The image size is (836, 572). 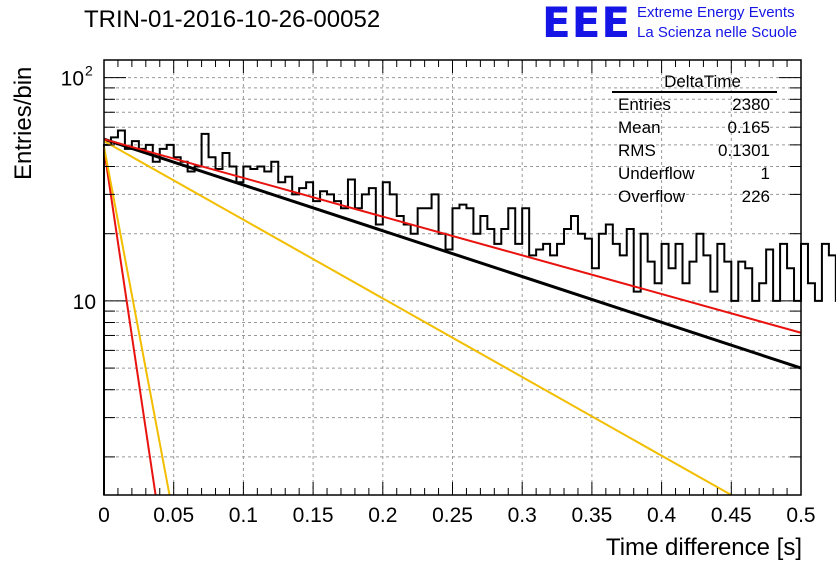 What do you see at coordinates (717, 32) in the screenshot?
I see `logo-line-2: La Scienza nelle Scuole` at bounding box center [717, 32].